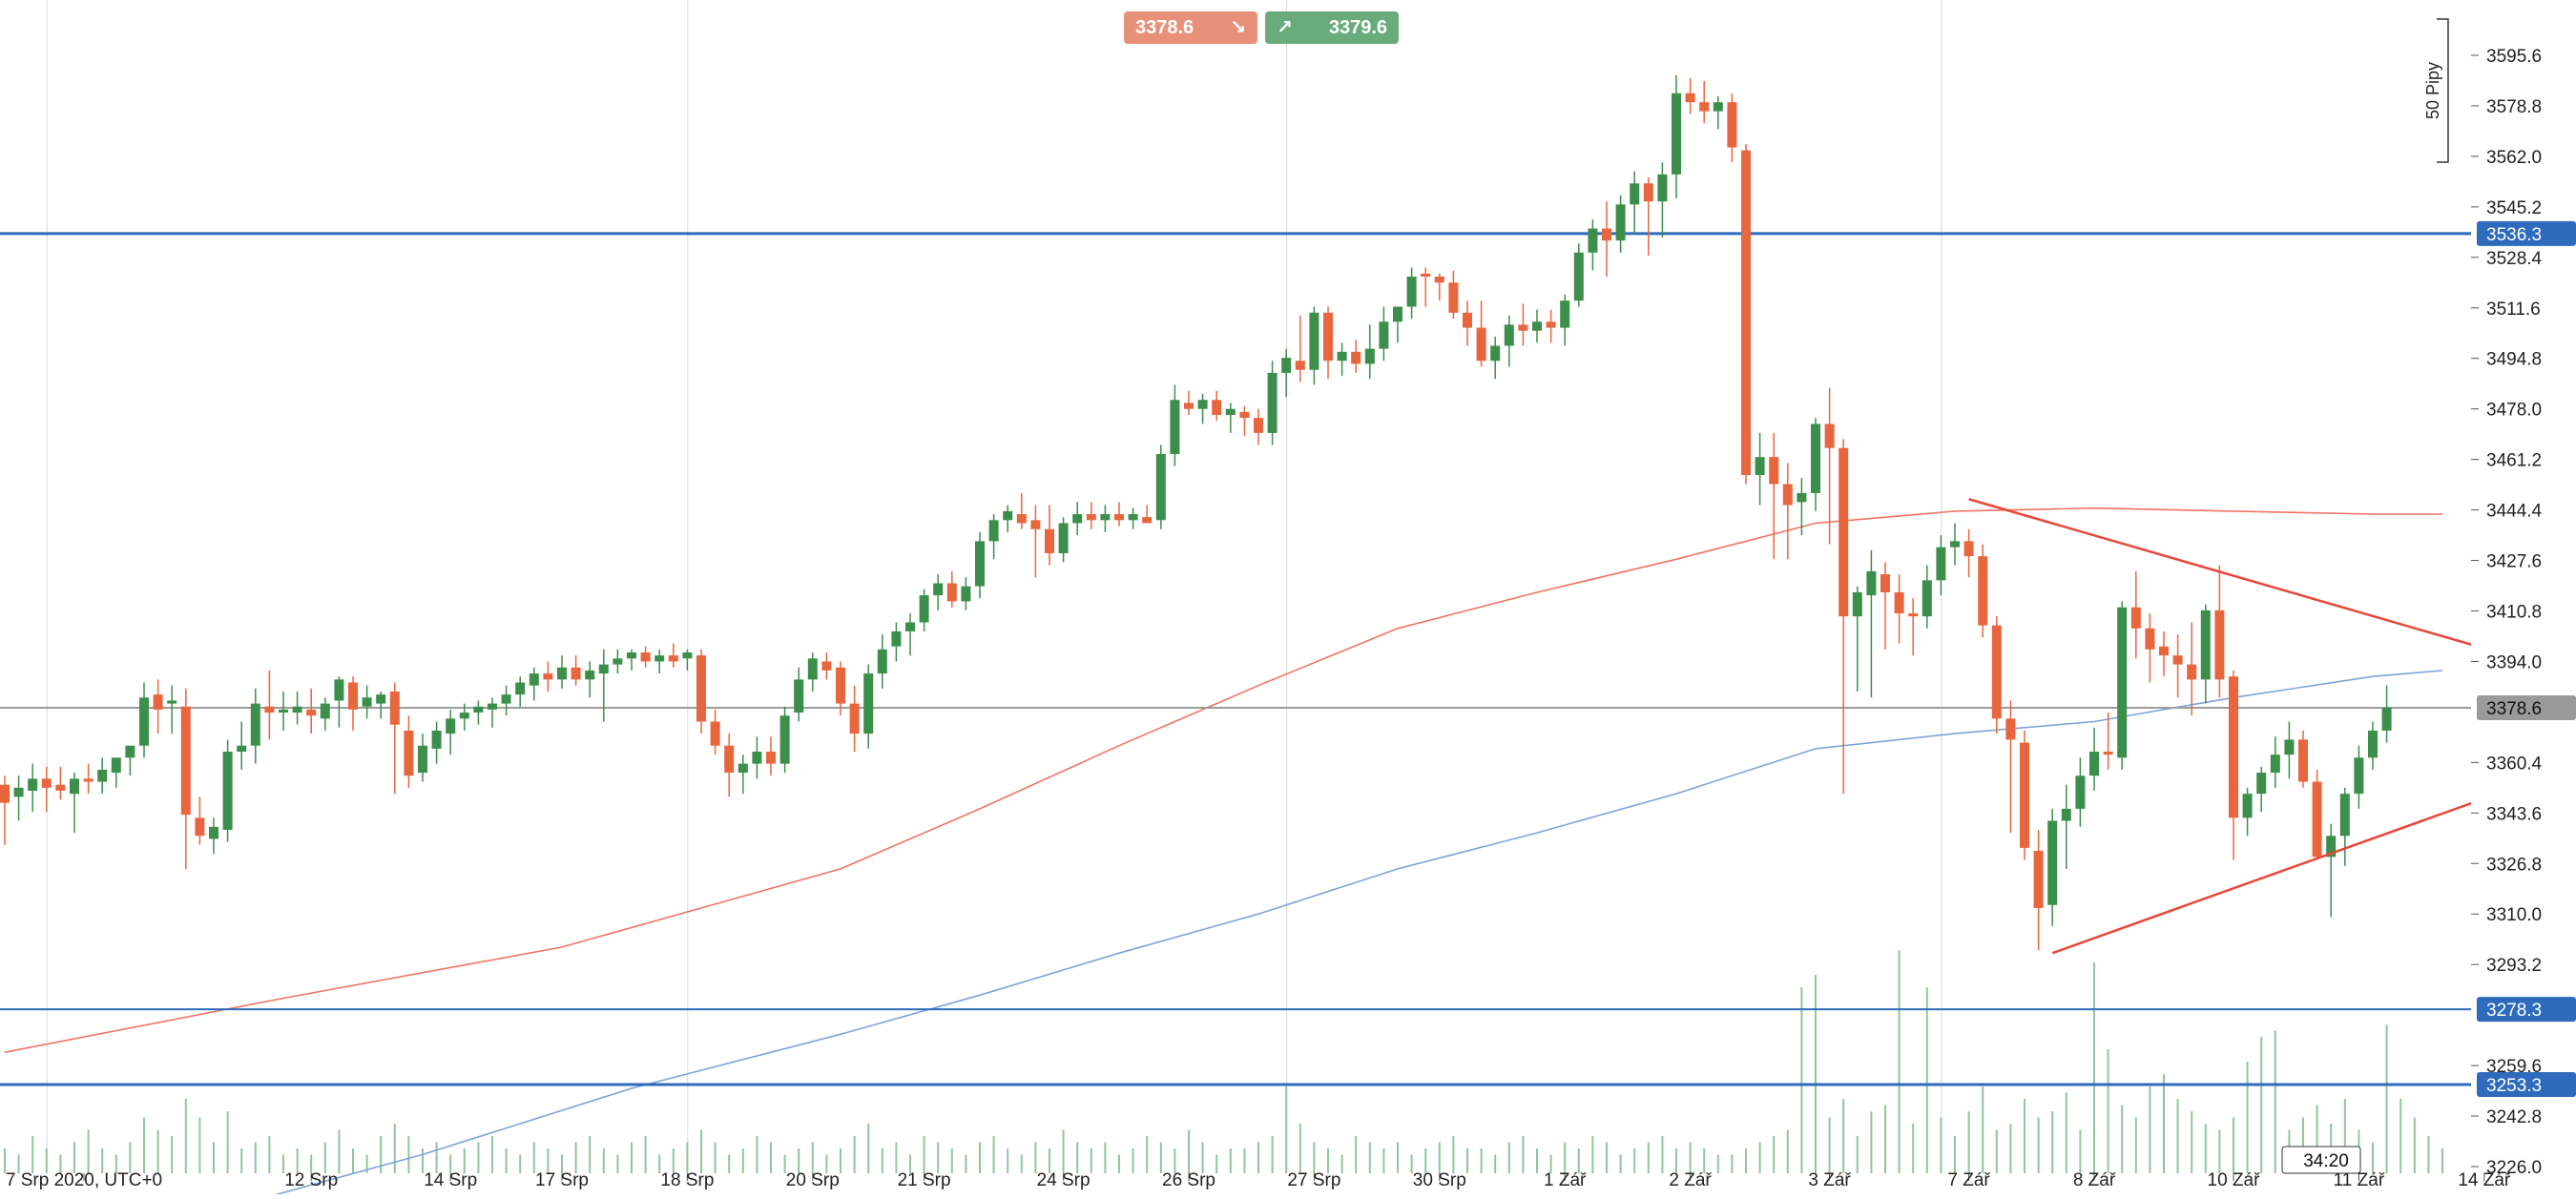  I want to click on y-tick-label: 3293.2, so click(2514, 966).